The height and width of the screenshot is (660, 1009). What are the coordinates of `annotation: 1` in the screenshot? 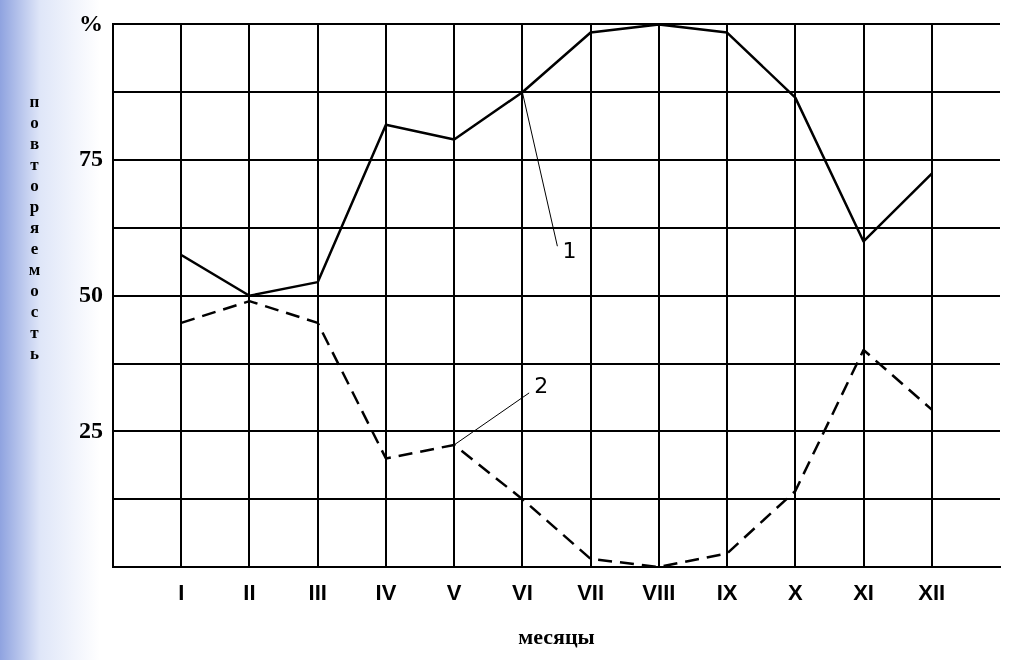 It's located at (569, 250).